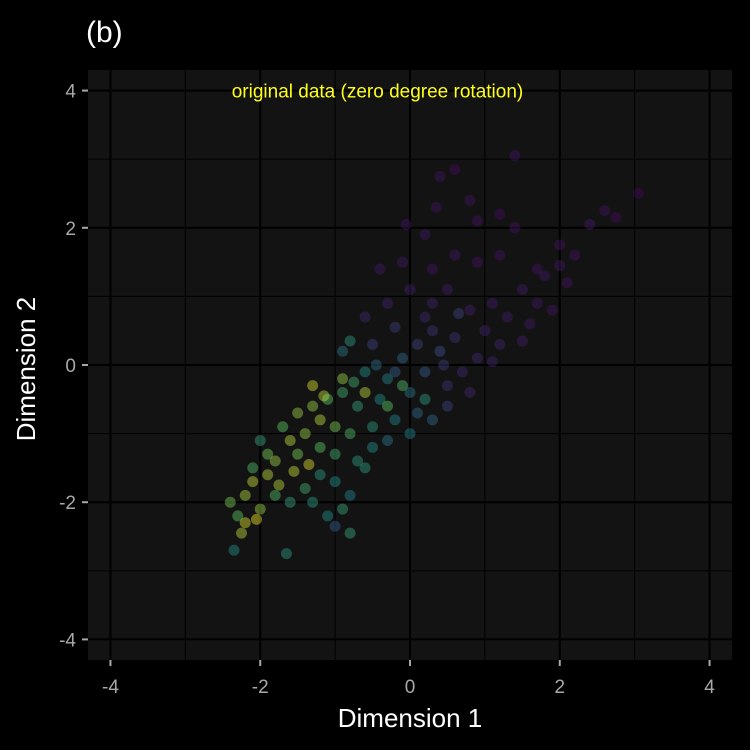 This screenshot has width=750, height=750. Describe the element at coordinates (410, 718) in the screenshot. I see `x-axis-title: Dimension 1` at that location.